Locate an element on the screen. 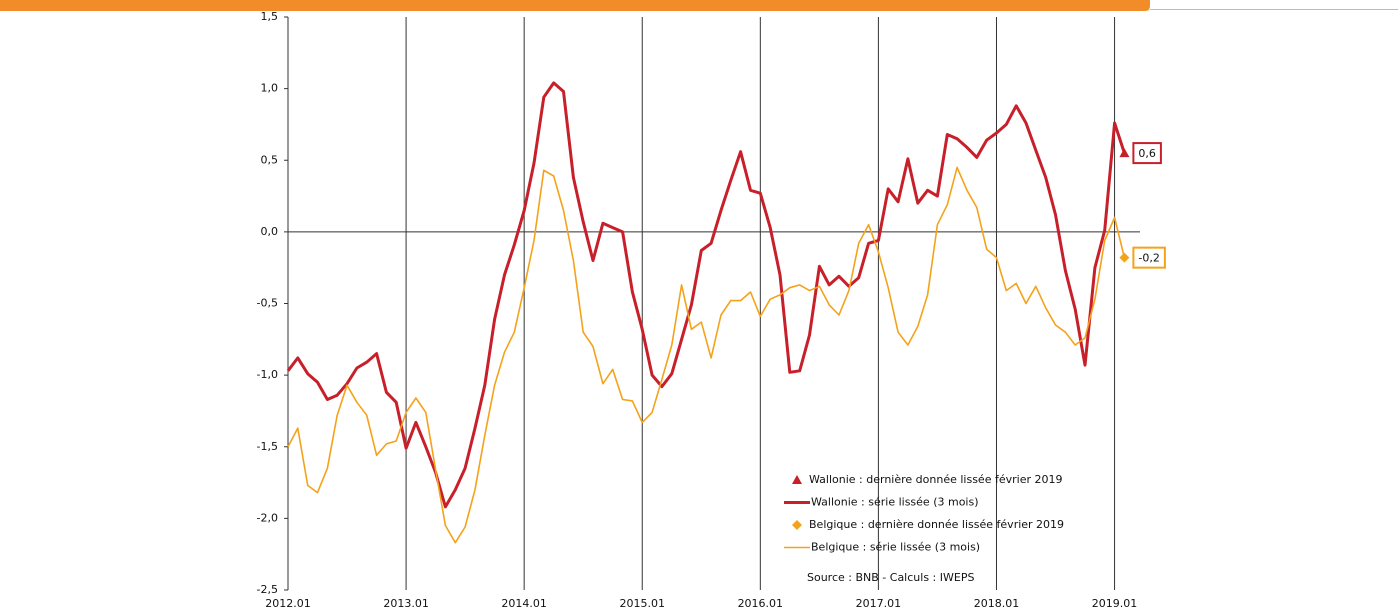 Image resolution: width=1398 pixels, height=611 pixels. y-tick-label: -1,0 is located at coordinates (267, 374).